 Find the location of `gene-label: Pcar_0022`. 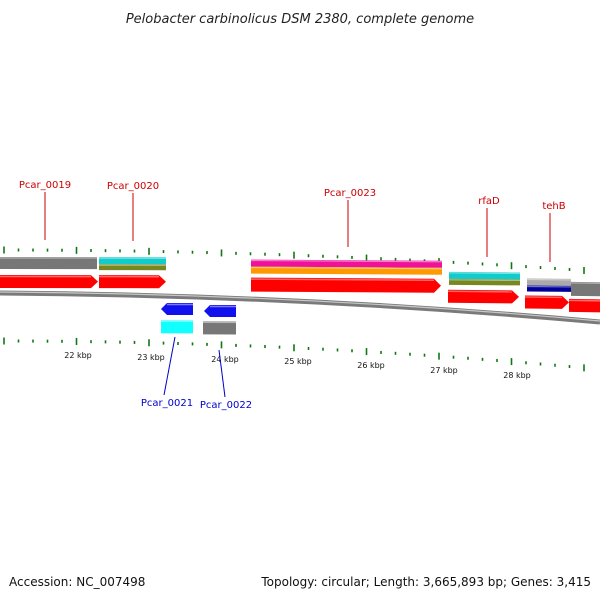

gene-label: Pcar_0022 is located at coordinates (226, 405).